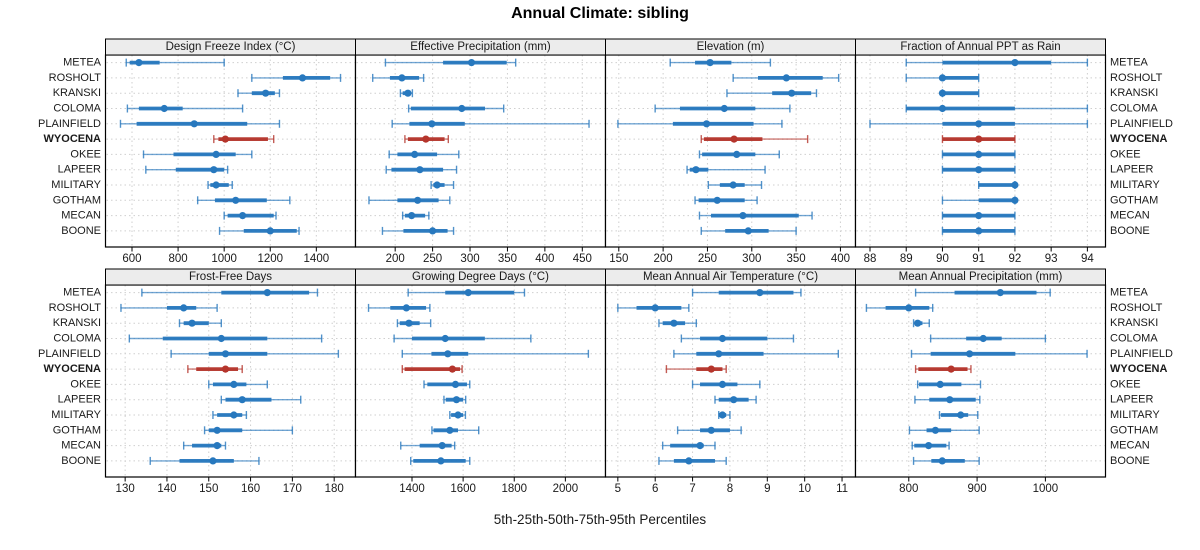  I want to click on percentile-row-lapeer, so click(187, 169).